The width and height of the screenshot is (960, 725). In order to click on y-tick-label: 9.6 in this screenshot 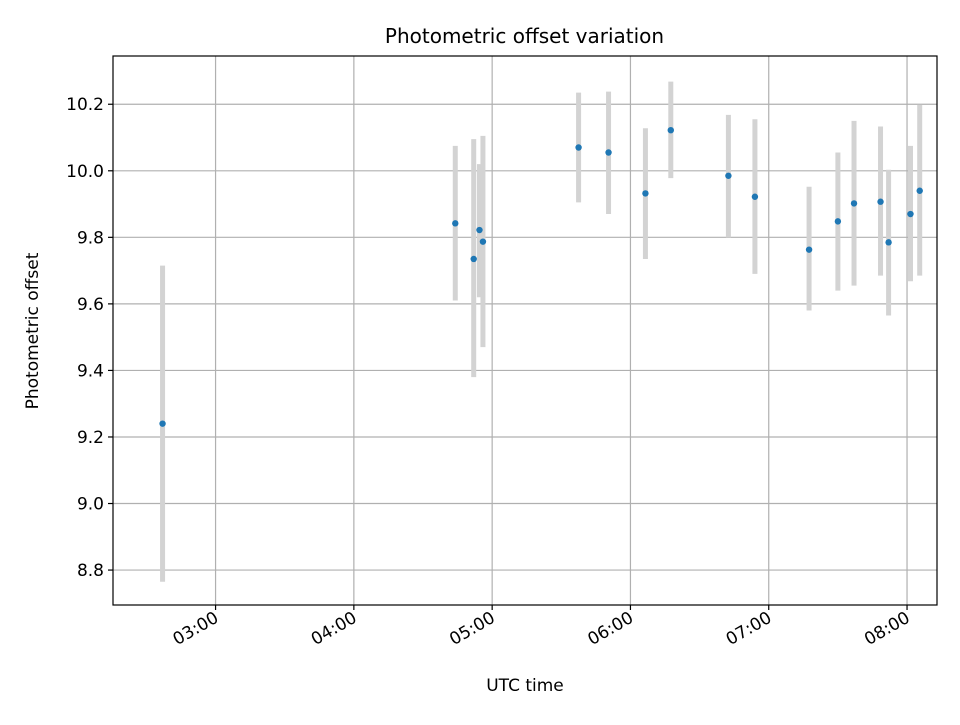, I will do `click(90, 305)`.